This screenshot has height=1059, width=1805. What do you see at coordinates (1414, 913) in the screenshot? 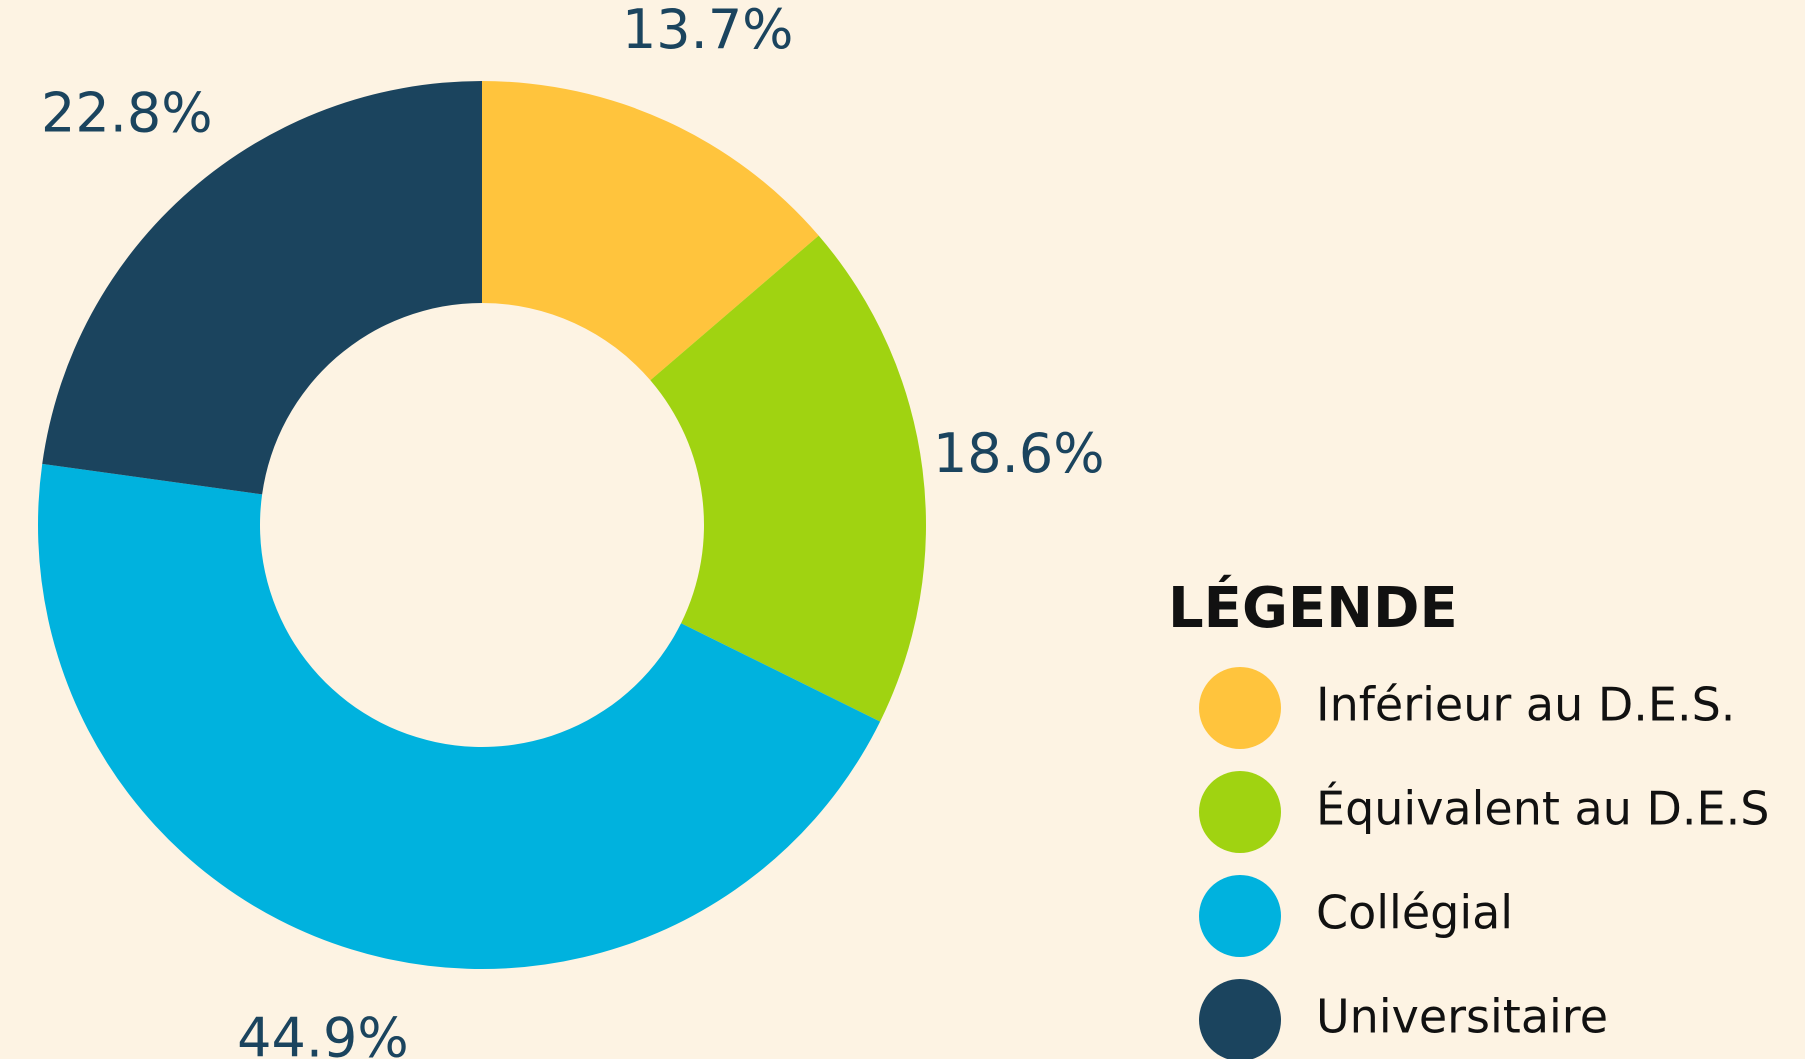
I see `legend-label: Collégial` at bounding box center [1414, 913].